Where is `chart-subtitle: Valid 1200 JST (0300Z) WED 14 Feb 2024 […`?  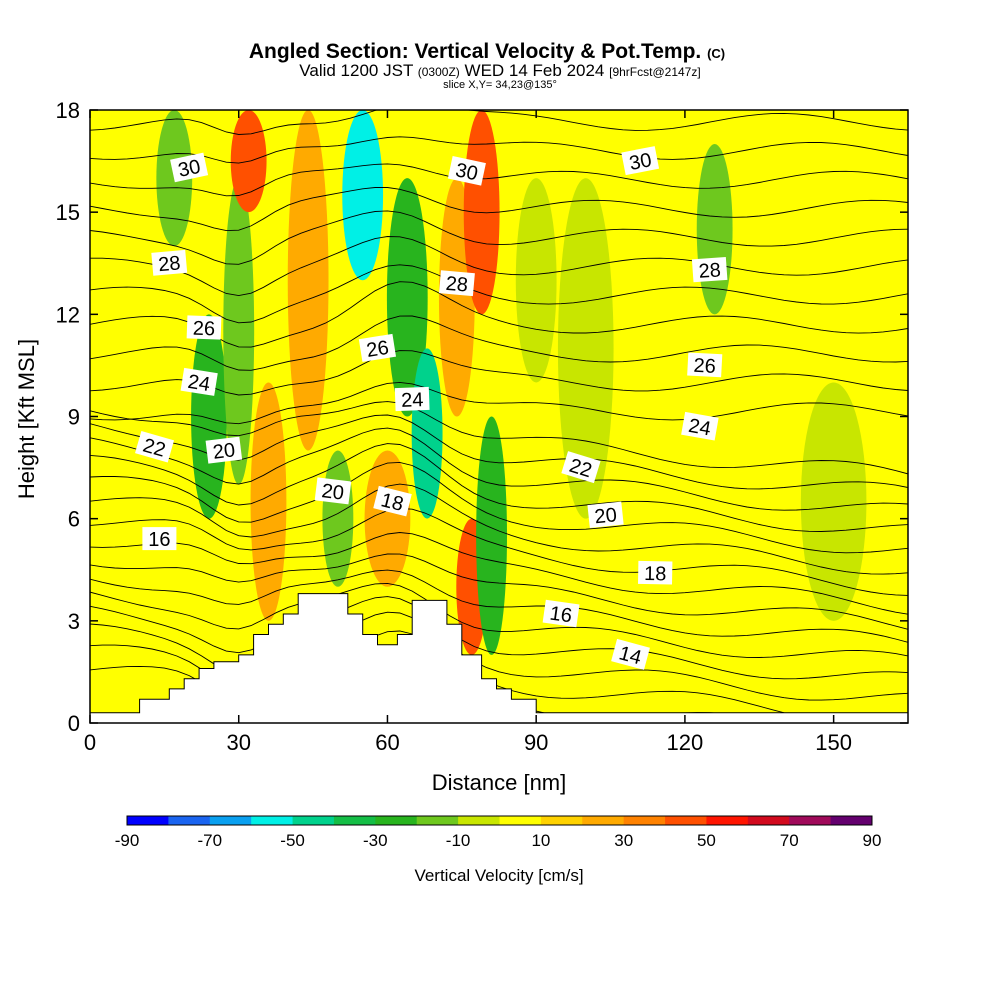
chart-subtitle: Valid 1200 JST (0300Z) WED 14 Feb 2024 [… is located at coordinates (499, 70).